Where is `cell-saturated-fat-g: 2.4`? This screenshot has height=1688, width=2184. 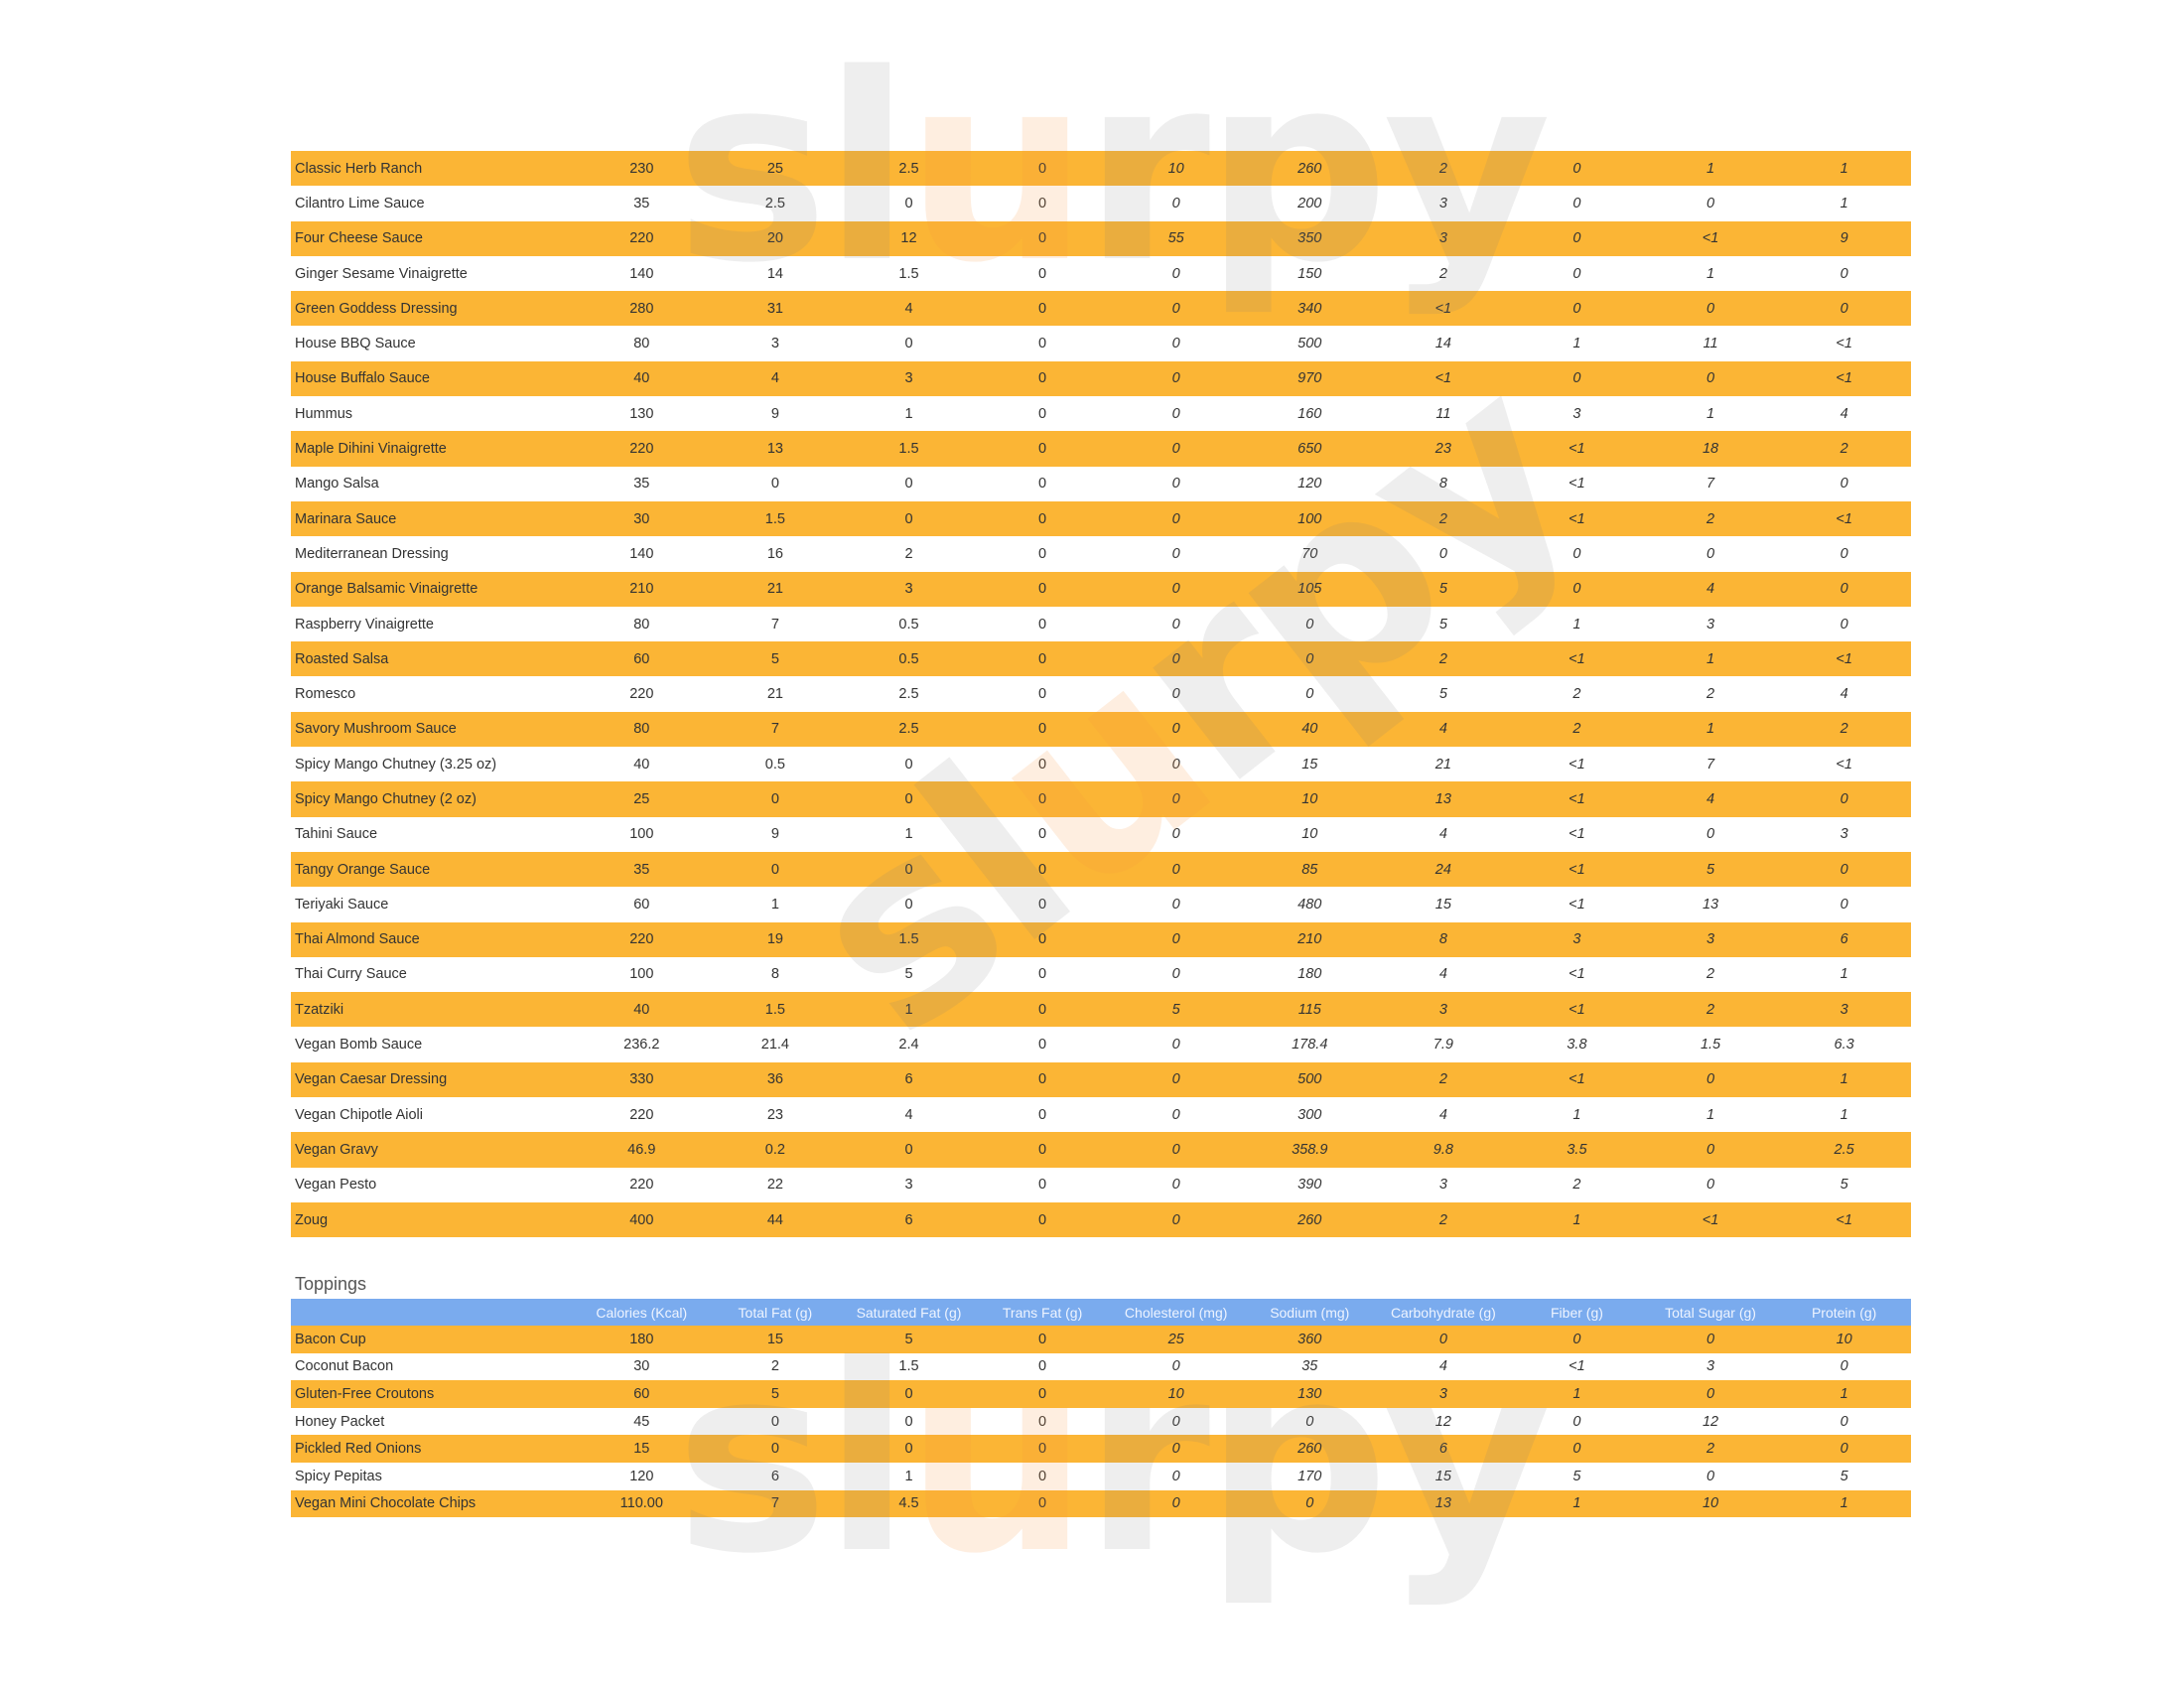
cell-saturated-fat-g: 2.4 is located at coordinates (908, 1045).